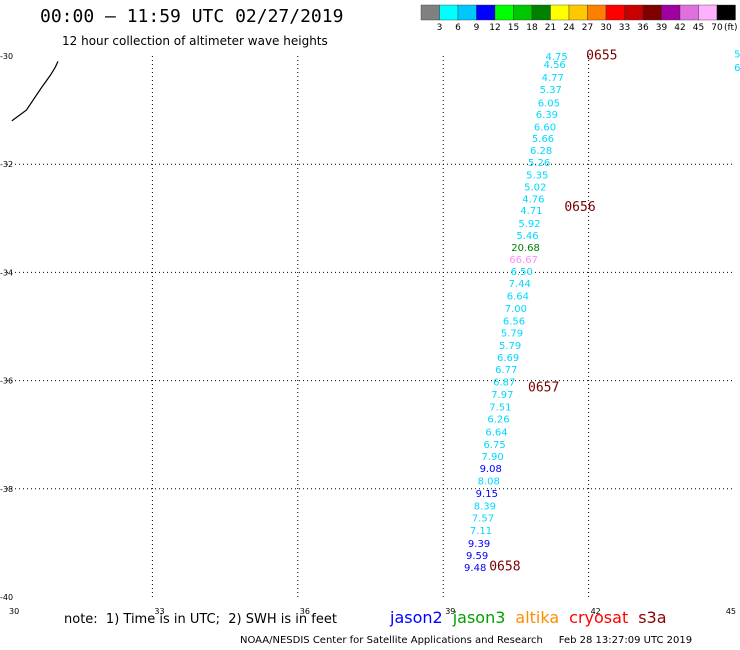  What do you see at coordinates (737, 54) in the screenshot?
I see `swh-value-edge: 5.` at bounding box center [737, 54].